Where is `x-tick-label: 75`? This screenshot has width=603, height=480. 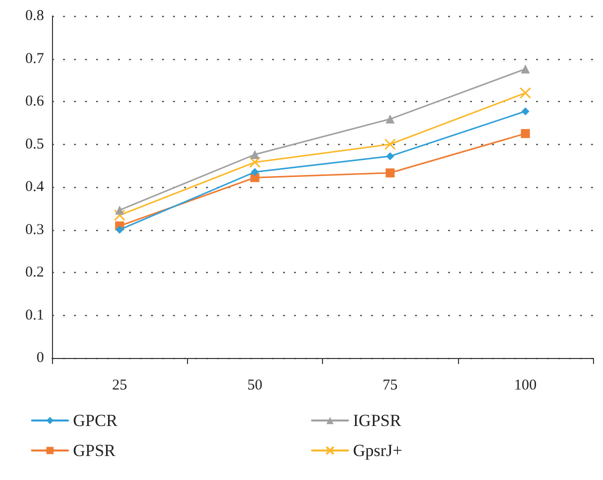 x-tick-label: 75 is located at coordinates (390, 386).